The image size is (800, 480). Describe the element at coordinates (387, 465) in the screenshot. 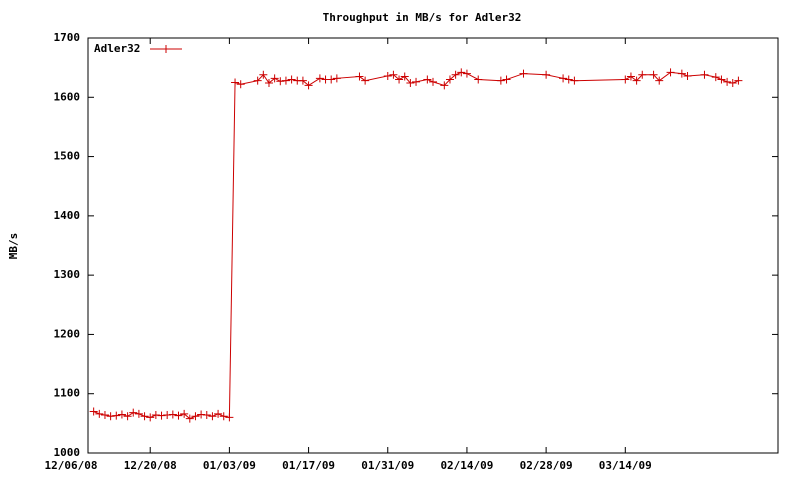

I see `x-tick-label: 01/31/09` at that location.